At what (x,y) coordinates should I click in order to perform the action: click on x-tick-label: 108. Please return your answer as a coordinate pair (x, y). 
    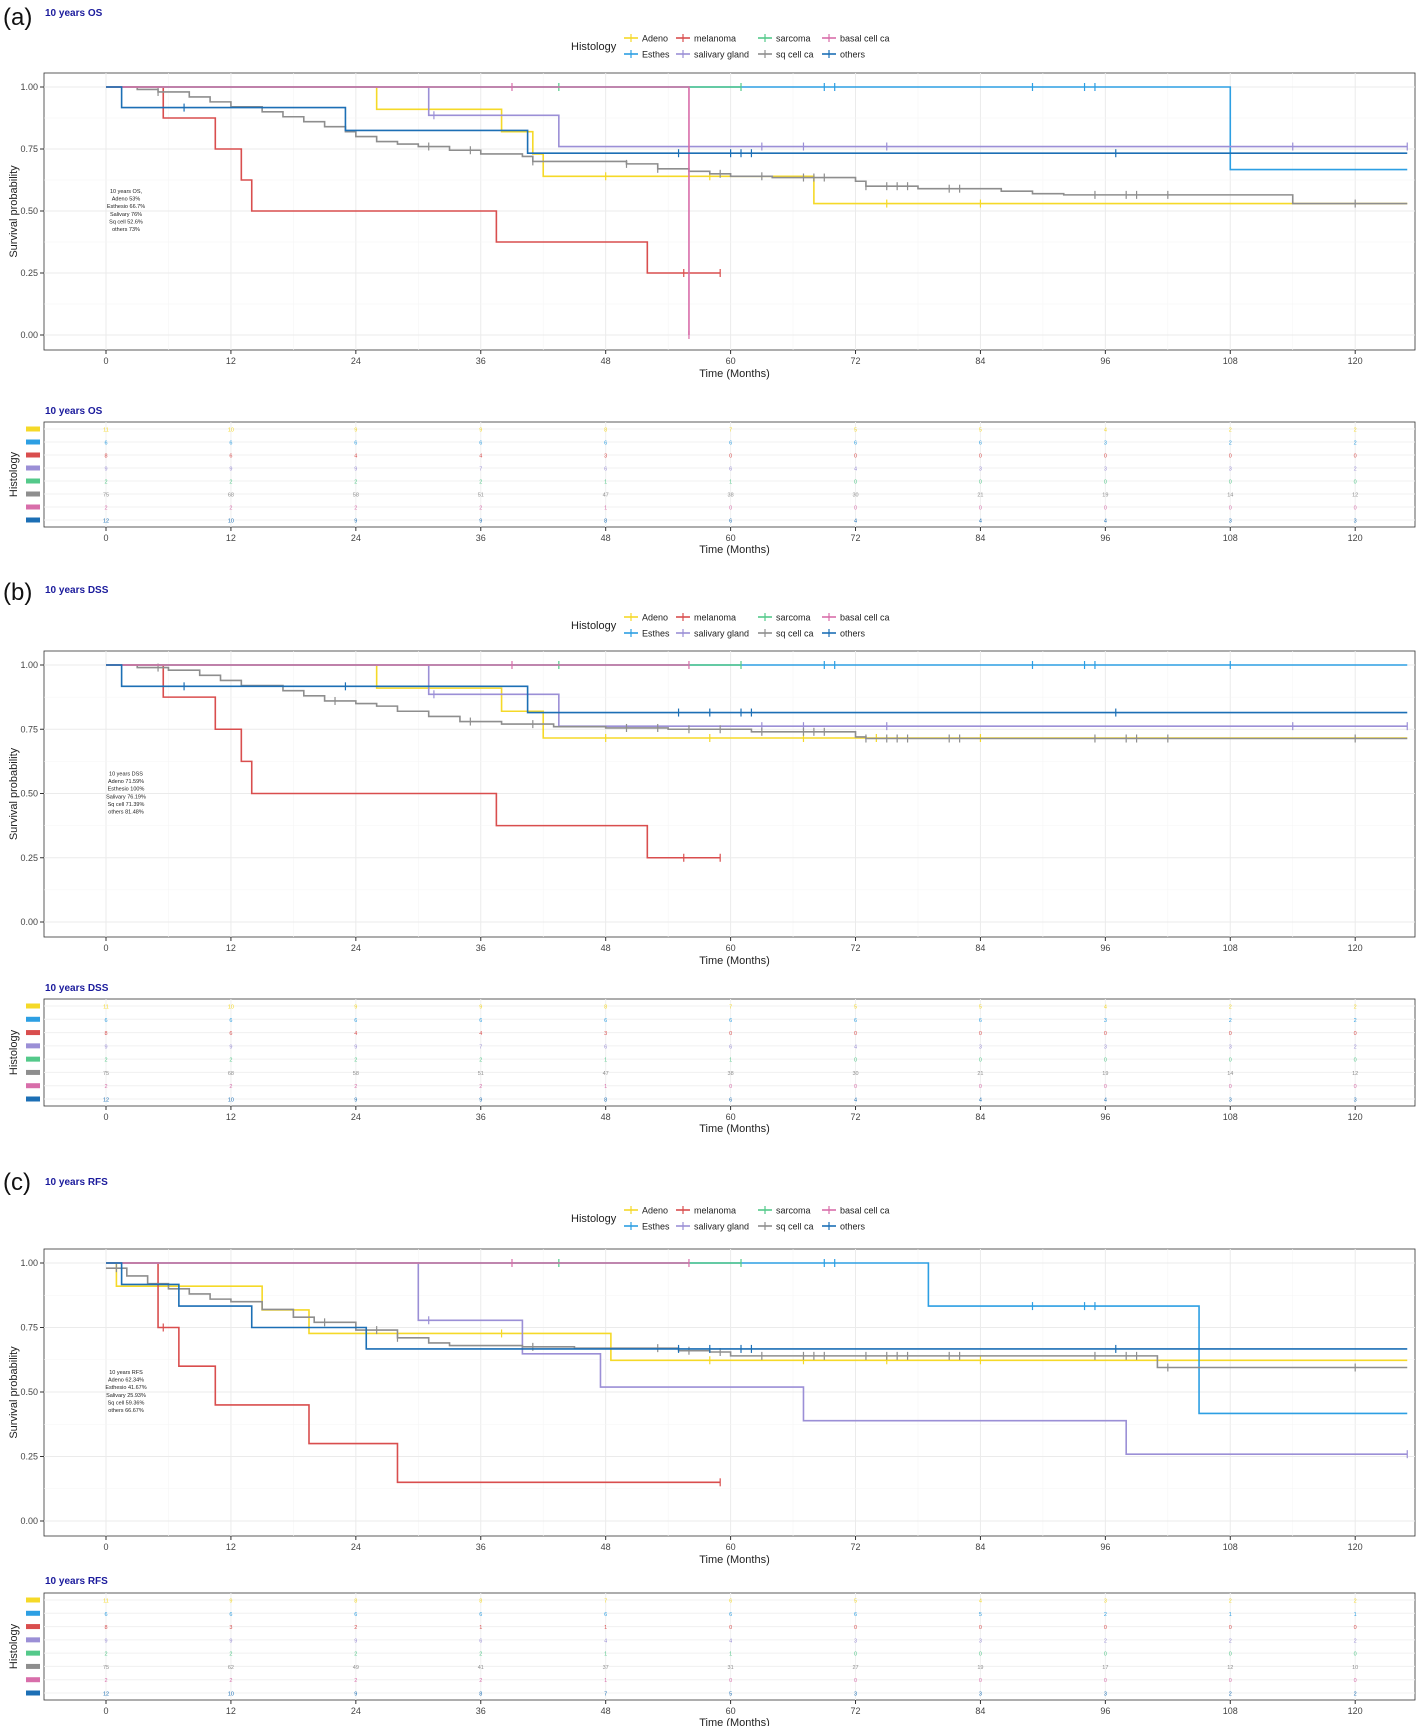
    Looking at the image, I should click on (1230, 948).